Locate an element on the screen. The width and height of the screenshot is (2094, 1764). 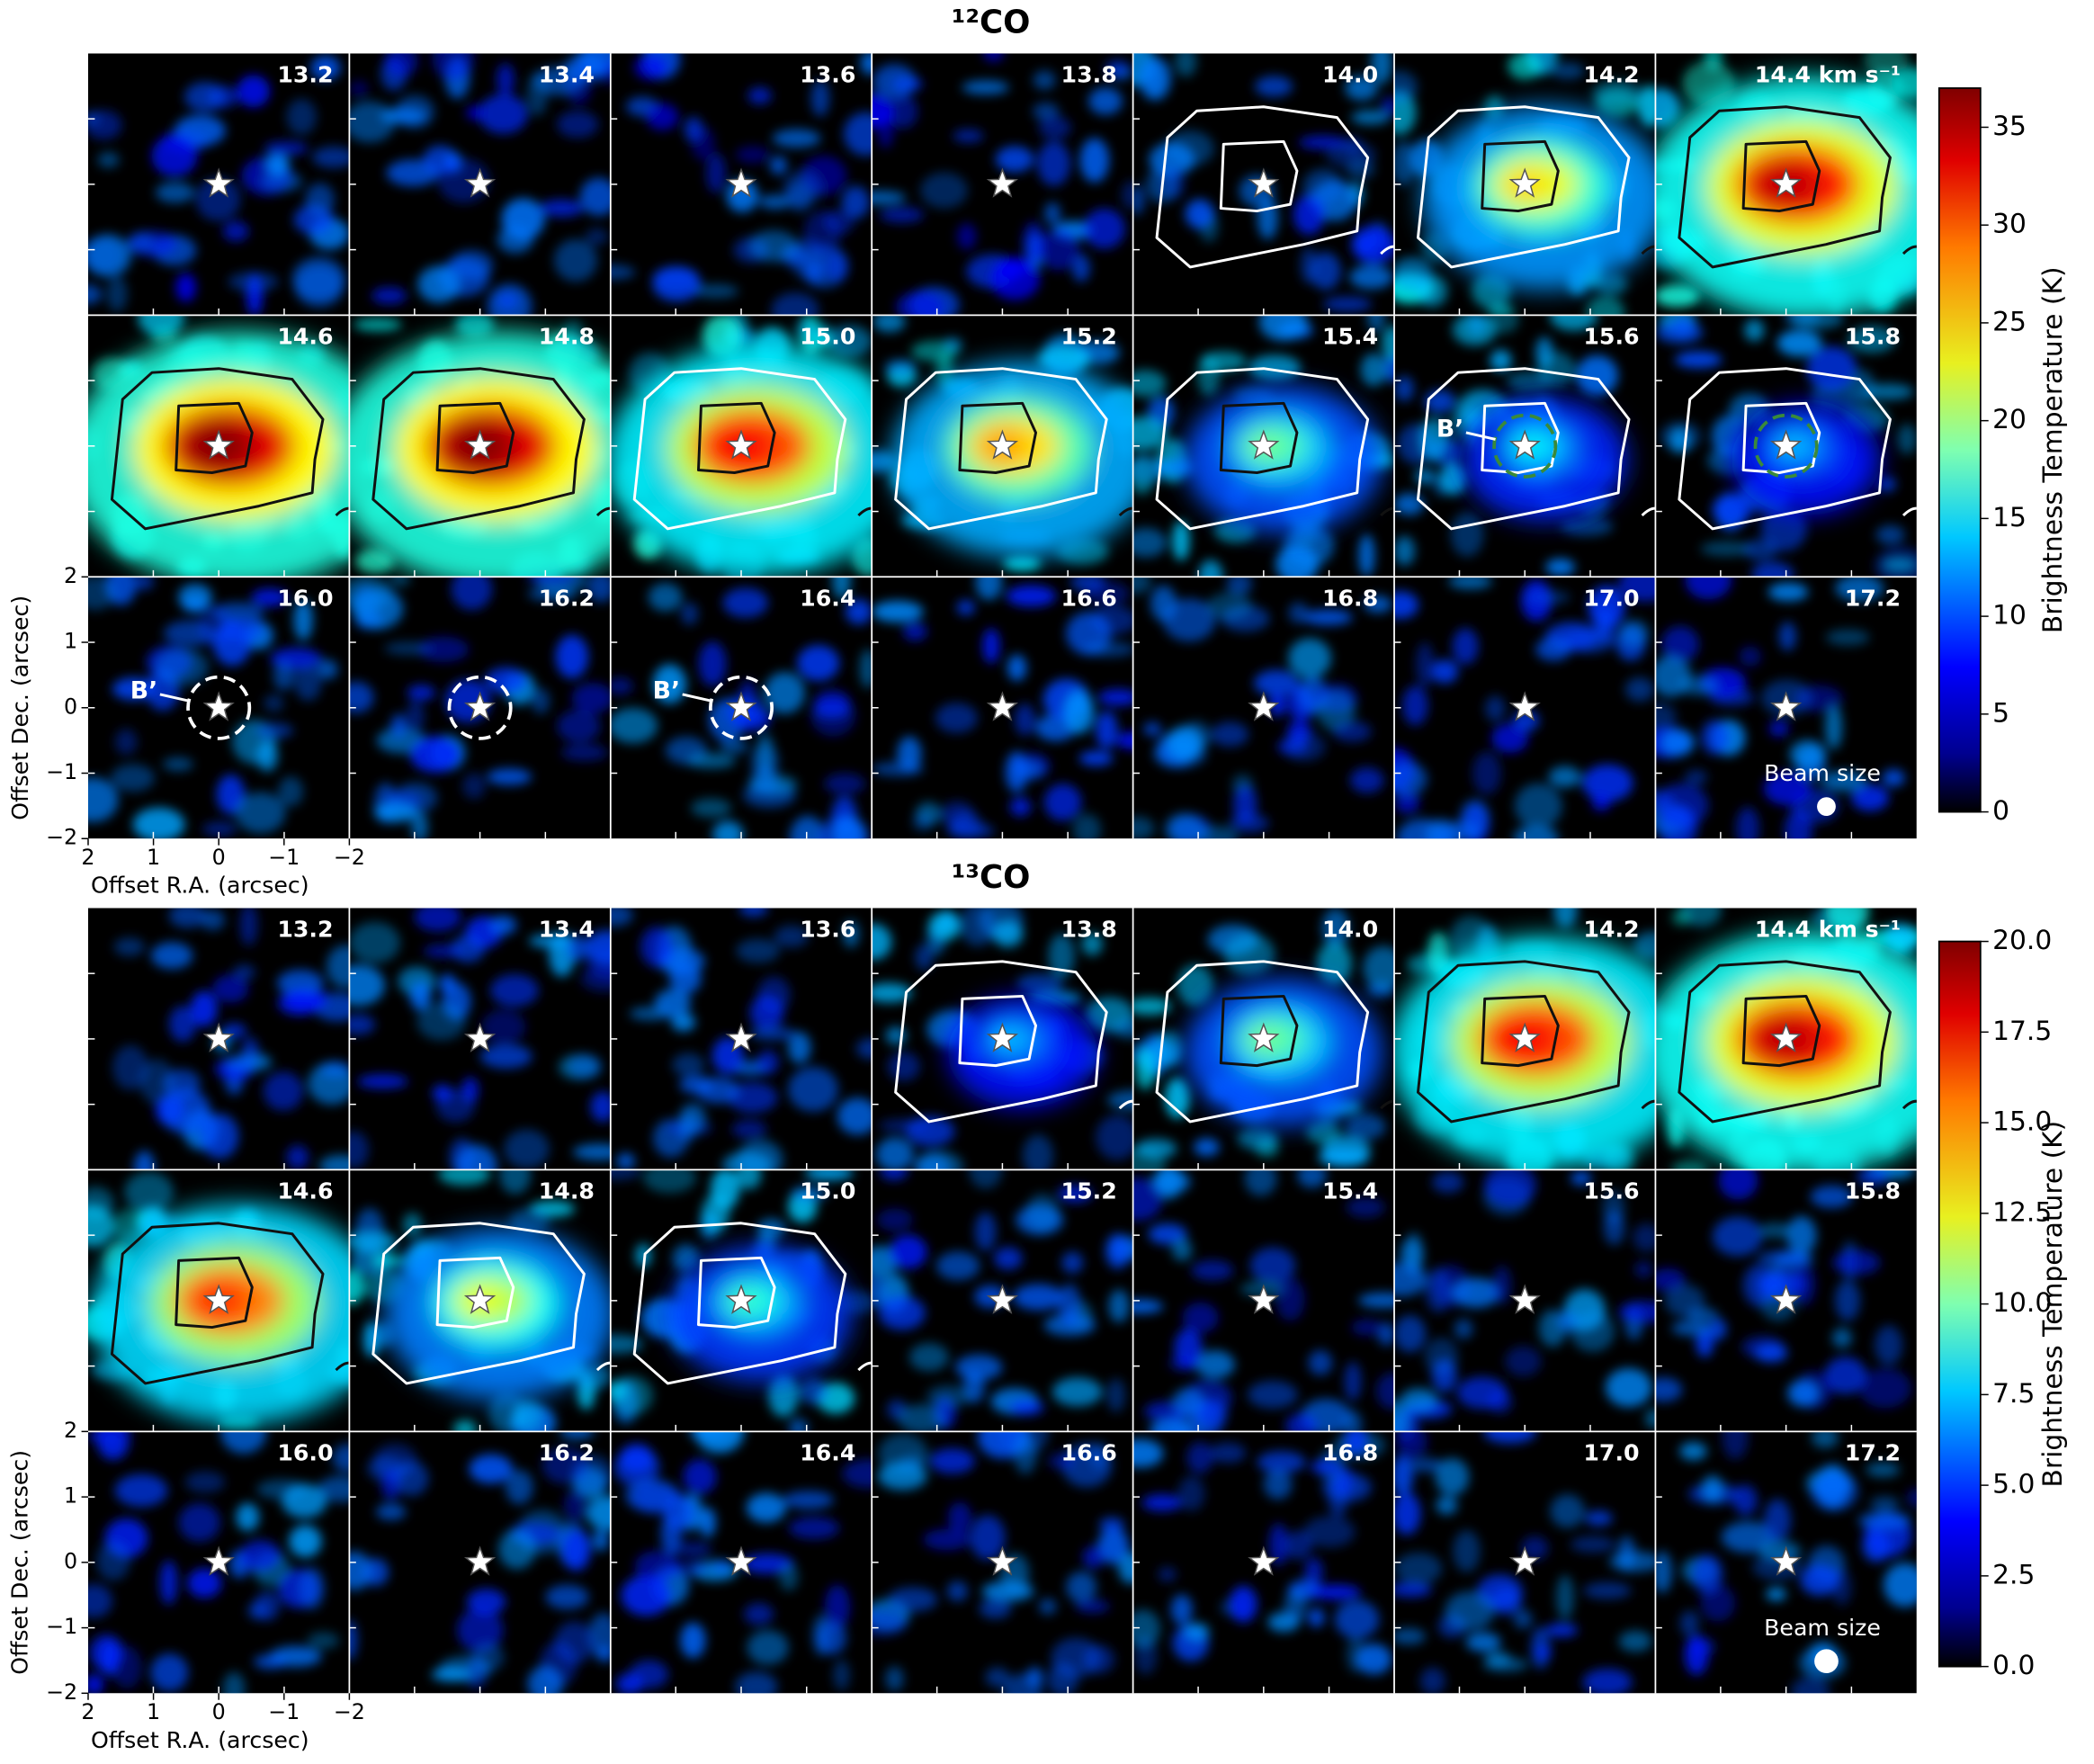
colorbar-tick-label: 7.5 is located at coordinates (2014, 1394).